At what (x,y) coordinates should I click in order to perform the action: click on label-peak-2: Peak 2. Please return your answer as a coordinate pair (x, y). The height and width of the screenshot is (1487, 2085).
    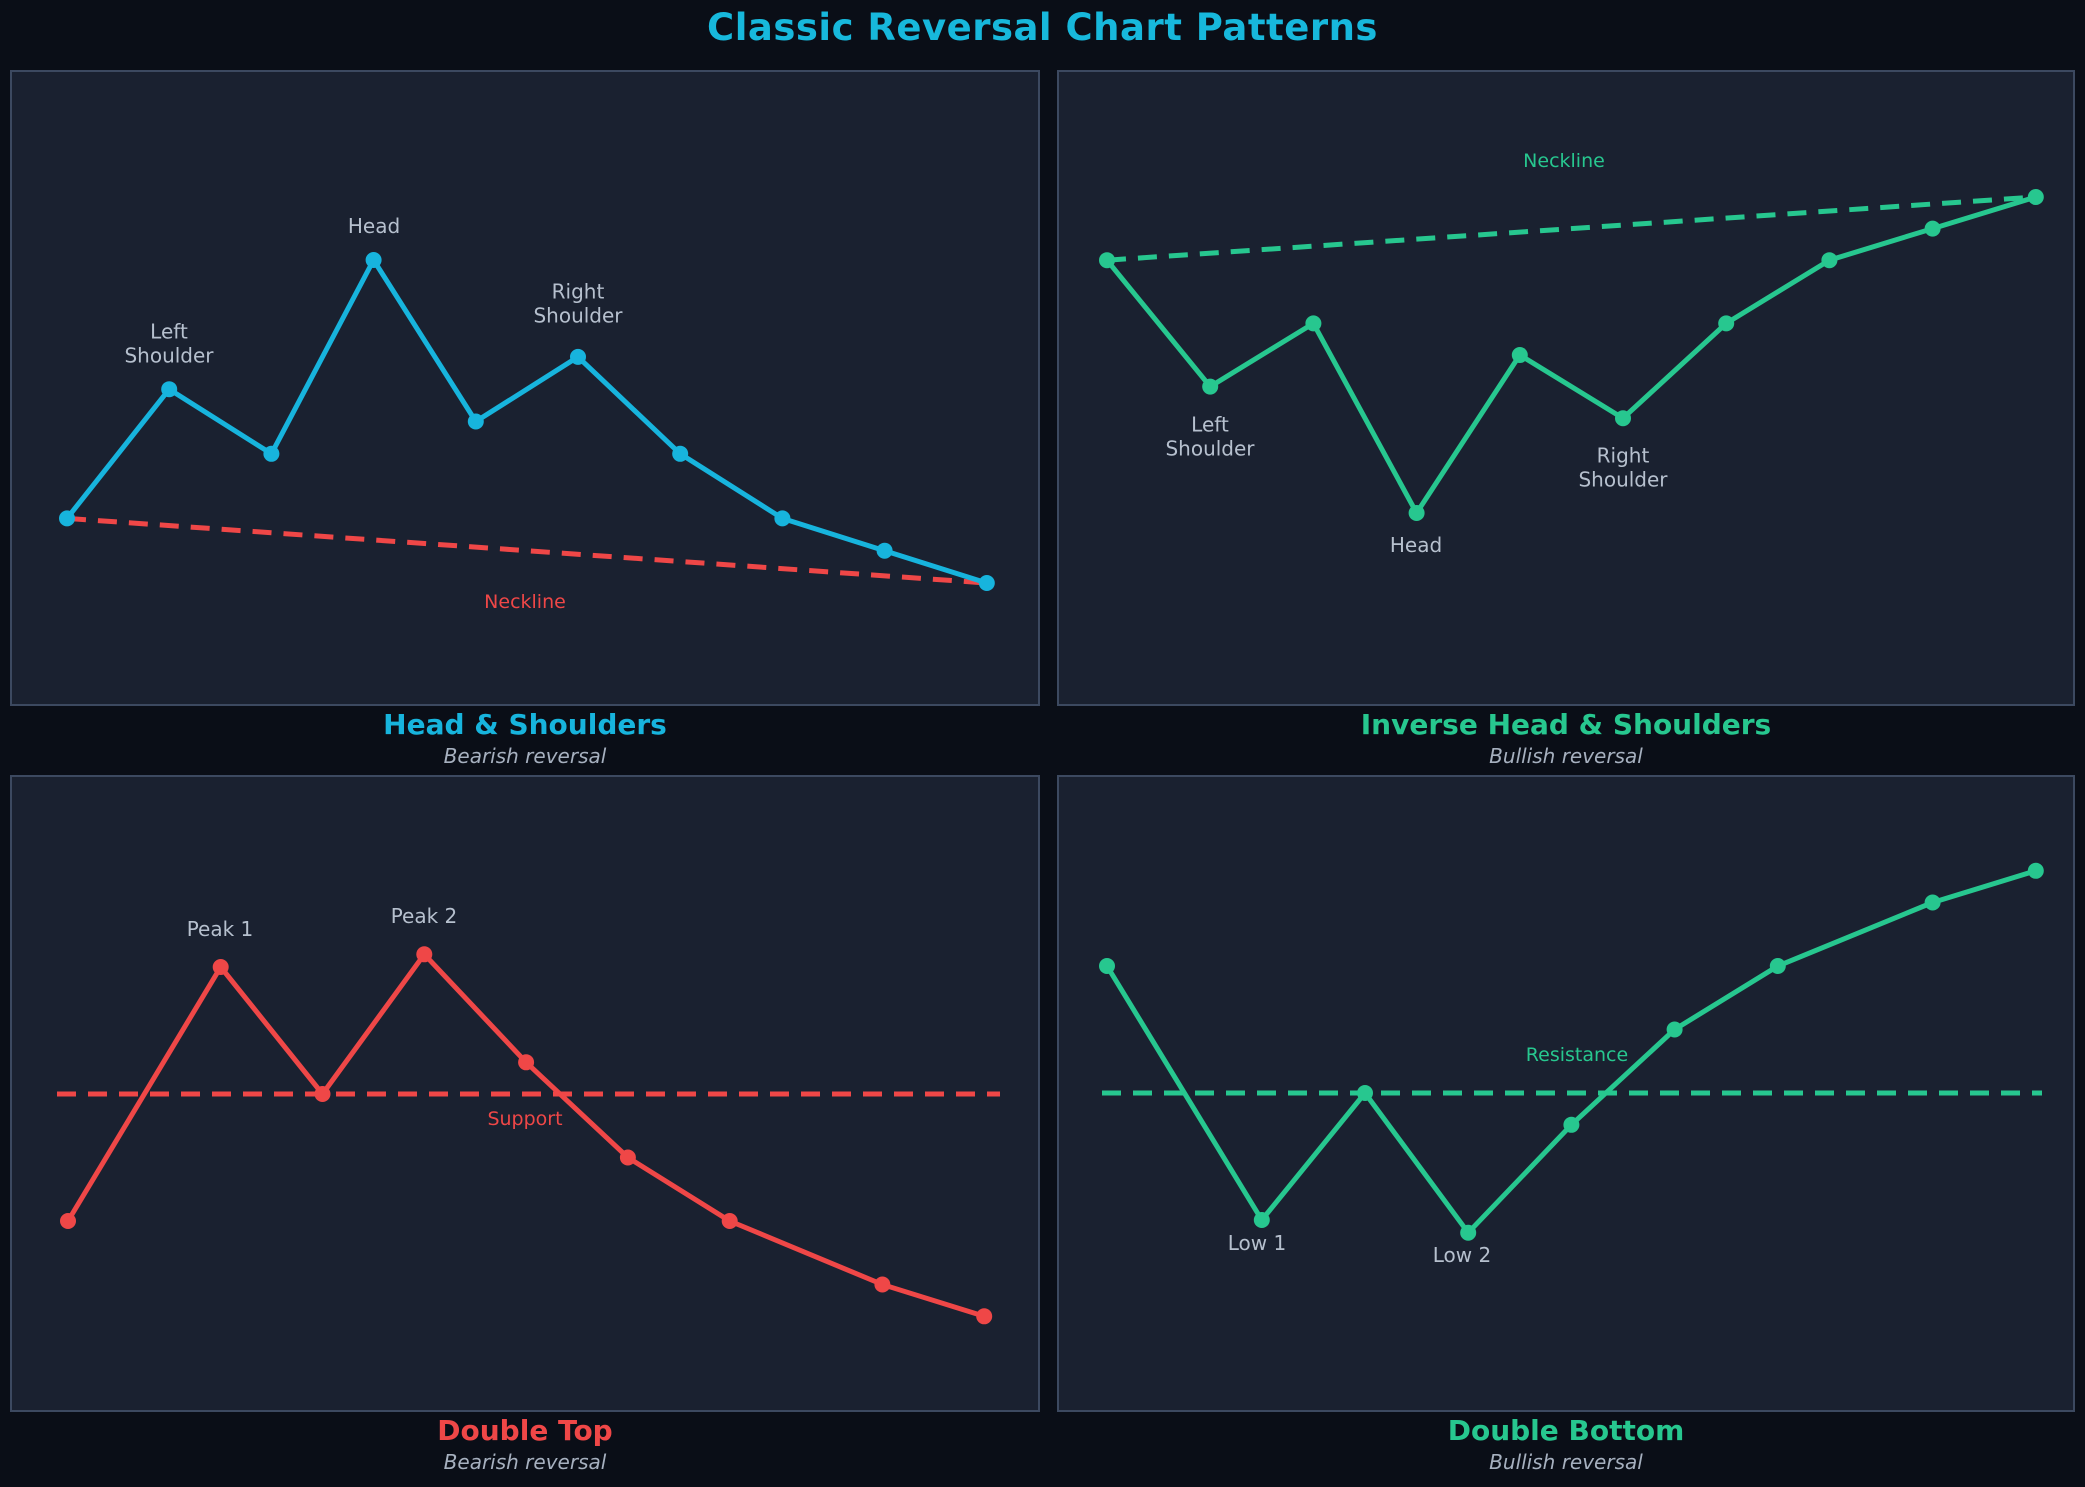
    Looking at the image, I should click on (424, 916).